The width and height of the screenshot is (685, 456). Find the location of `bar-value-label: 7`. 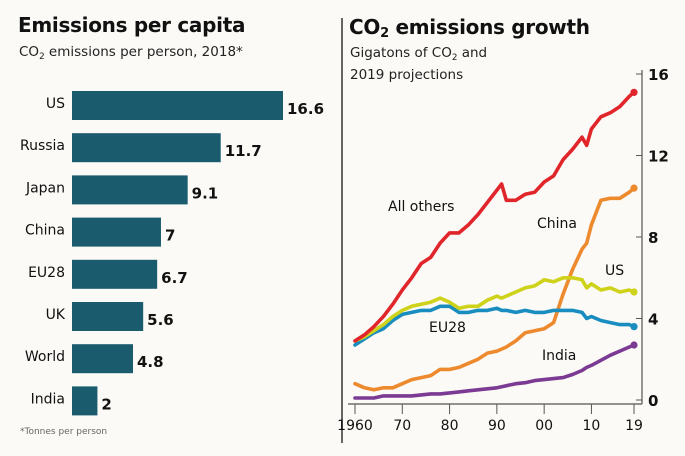

bar-value-label: 7 is located at coordinates (170, 236).